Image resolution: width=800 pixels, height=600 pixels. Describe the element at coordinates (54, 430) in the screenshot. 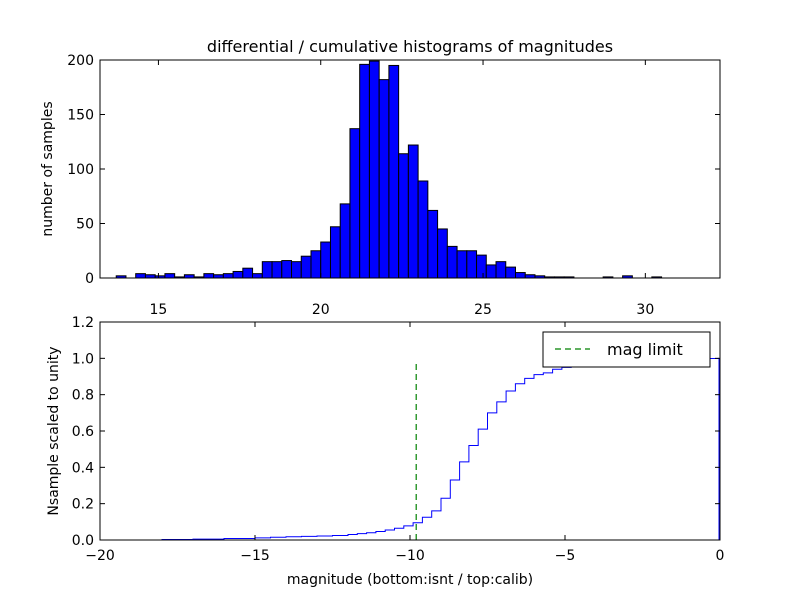

I see `bottom-y-axis-label: Nsample scaled to unity` at that location.